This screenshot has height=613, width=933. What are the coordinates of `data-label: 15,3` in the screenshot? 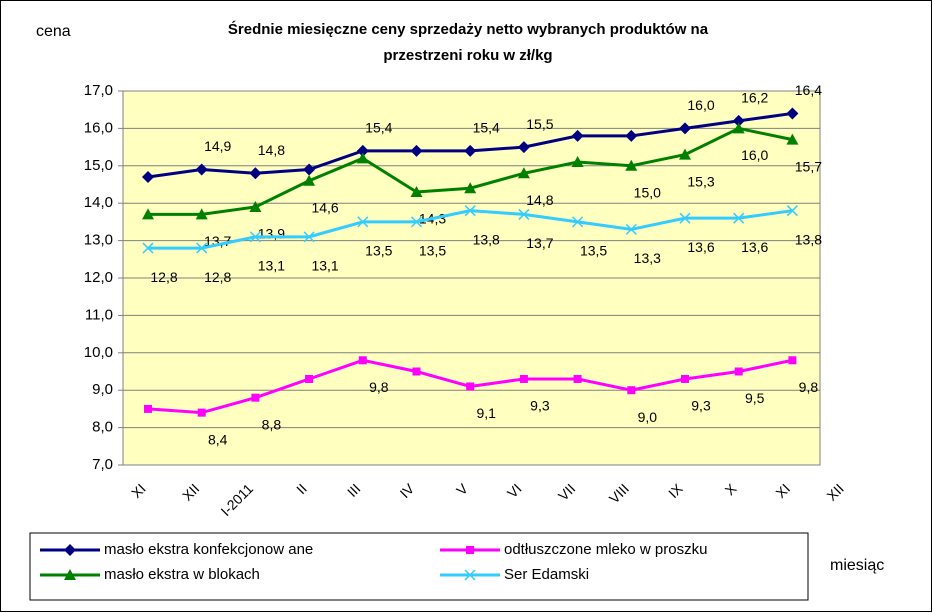 It's located at (700, 181).